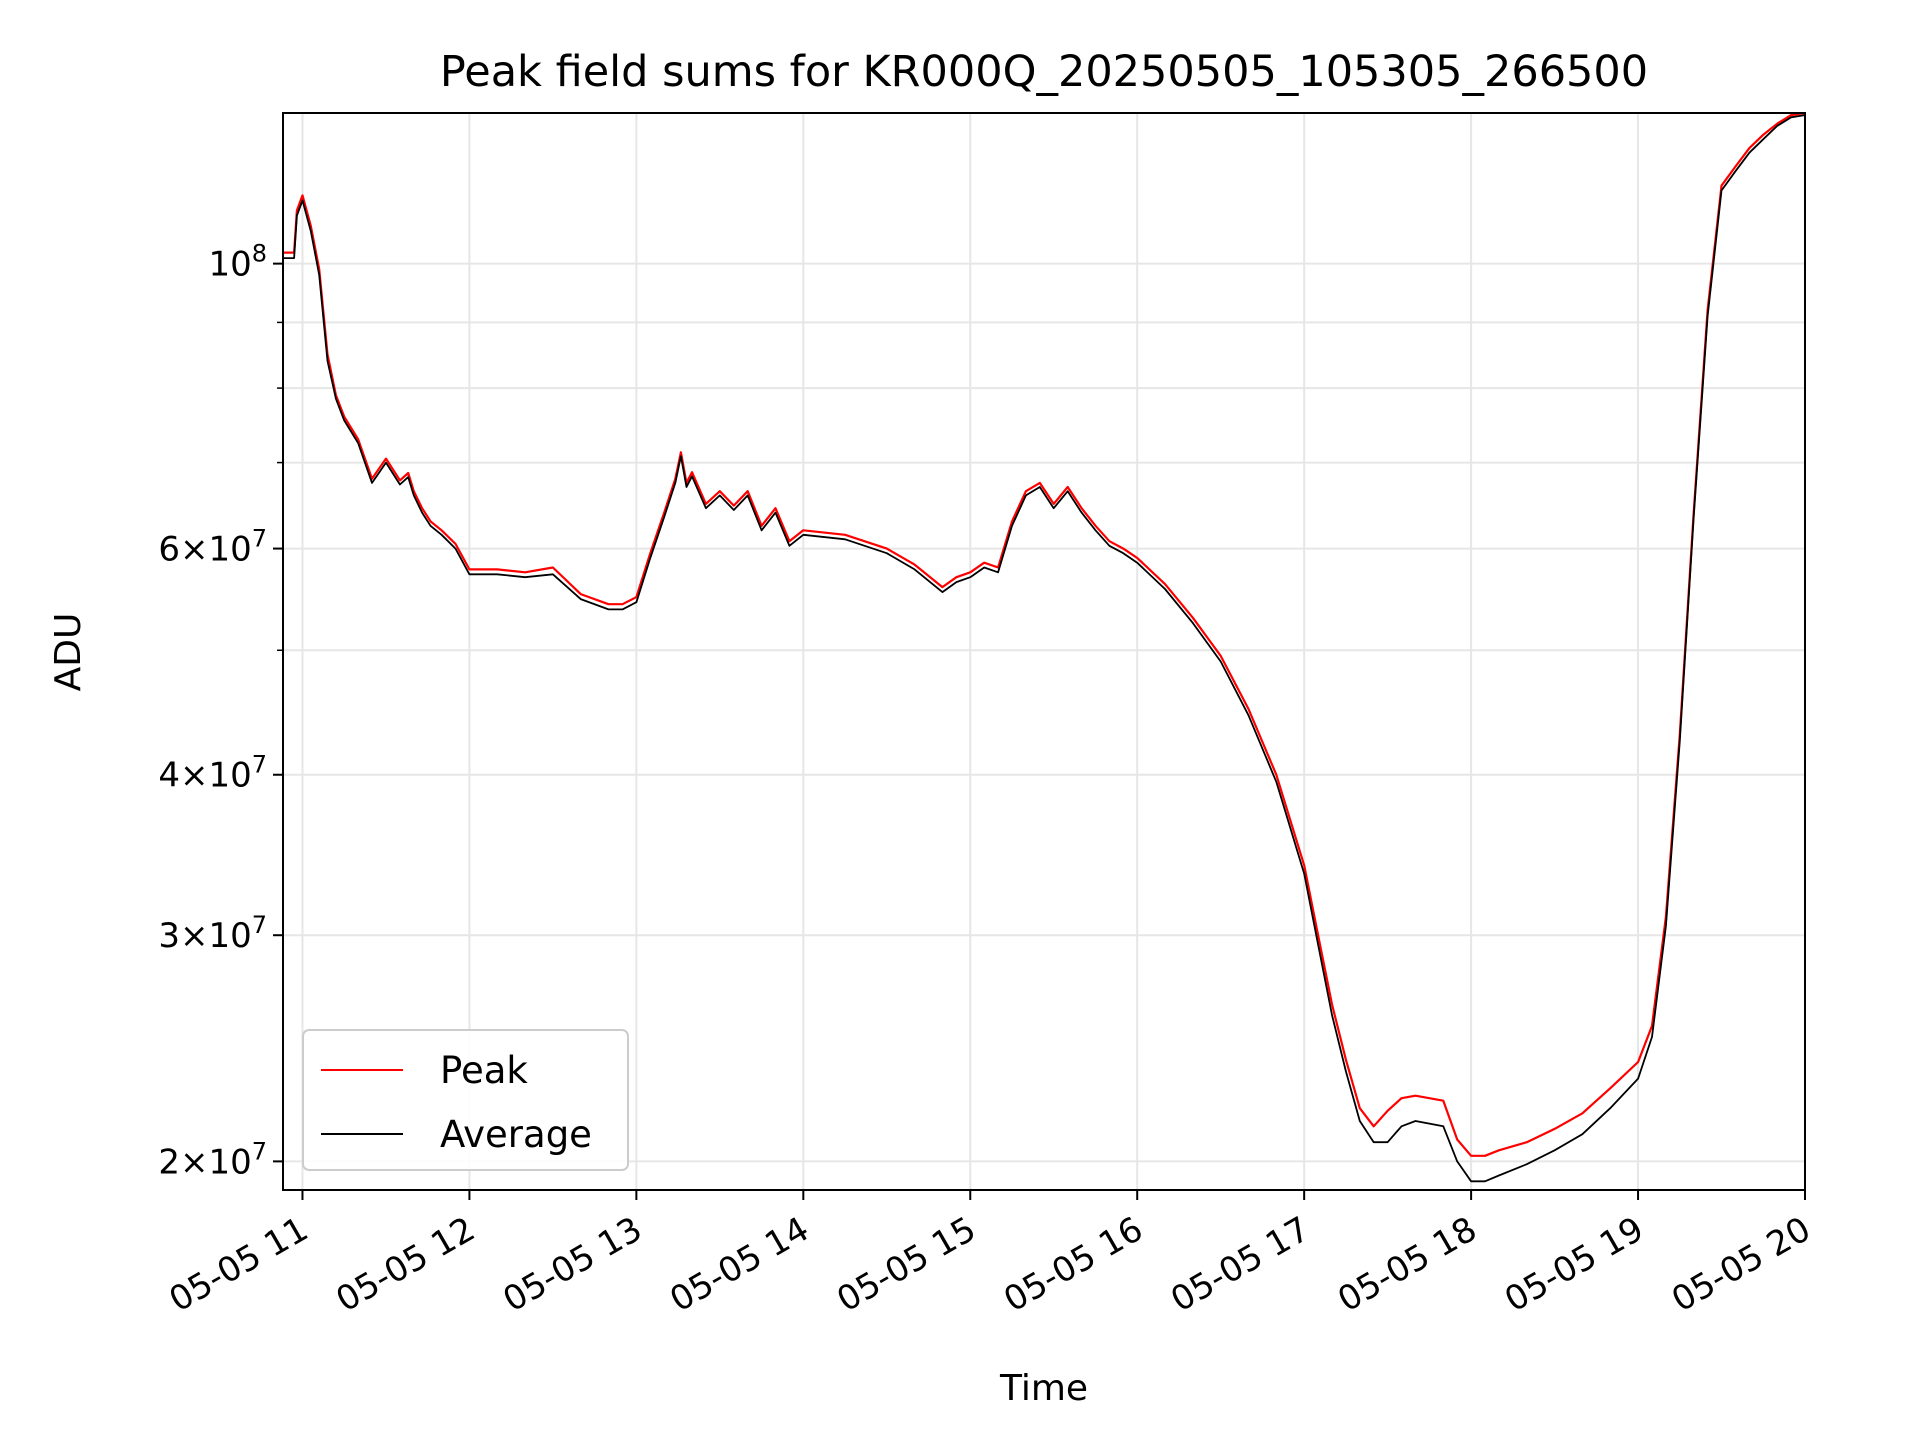 The height and width of the screenshot is (1440, 1920). Describe the element at coordinates (212, 1159) in the screenshot. I see `y-tick-label: 2×107` at that location.